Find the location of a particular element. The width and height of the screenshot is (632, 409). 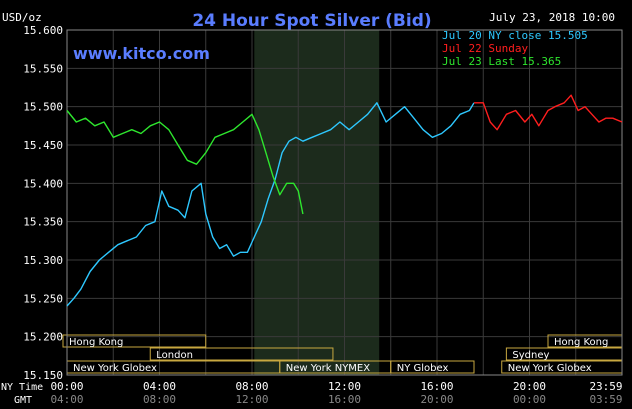

x-tick-label-gmt: 16:00 is located at coordinates (344, 399).